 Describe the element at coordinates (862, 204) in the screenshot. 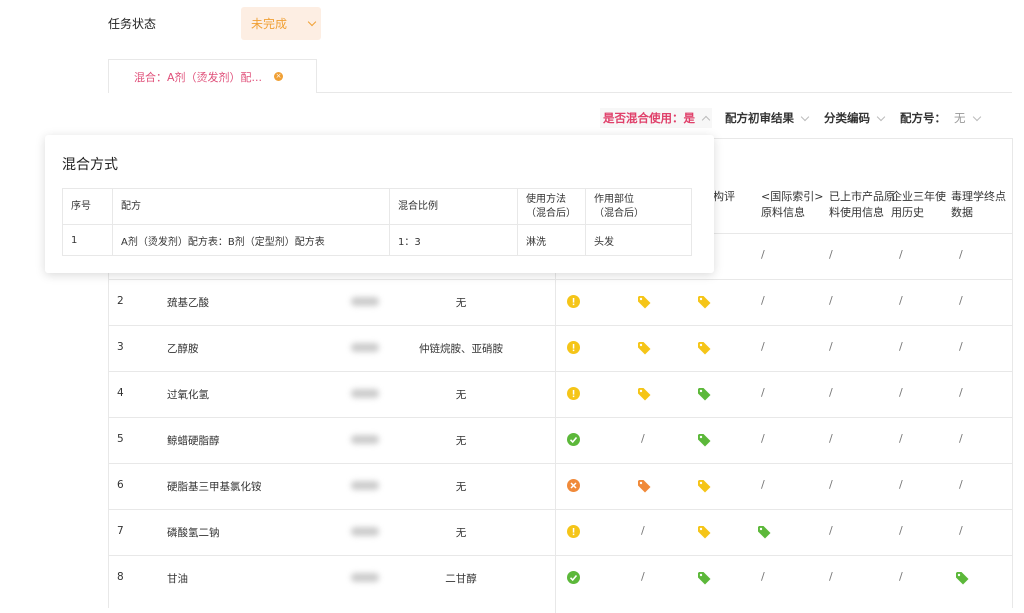

I see `column-header: 已上市产品原 料使用信息` at that location.